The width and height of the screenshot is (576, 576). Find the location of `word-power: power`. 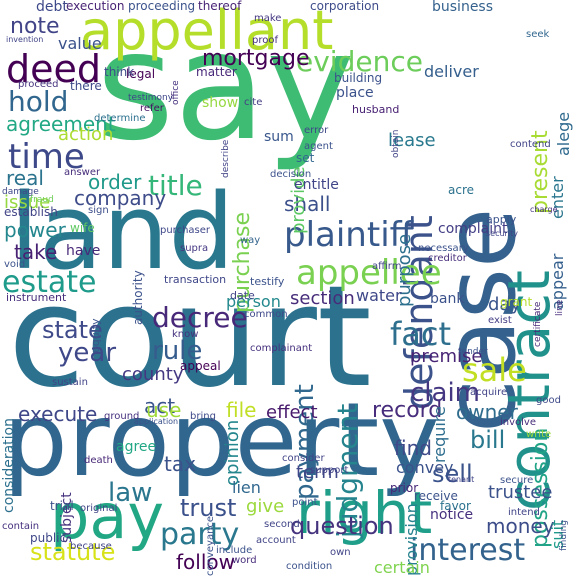

word-power: power is located at coordinates (35, 230).